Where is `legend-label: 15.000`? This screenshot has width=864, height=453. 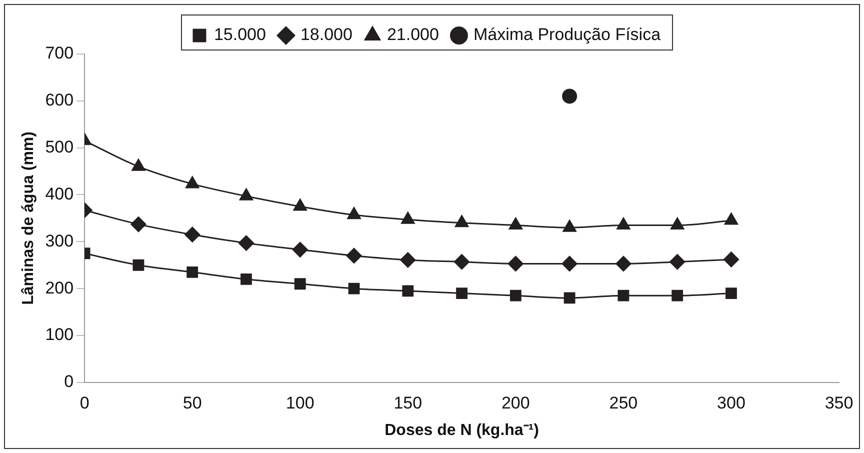 legend-label: 15.000 is located at coordinates (240, 34).